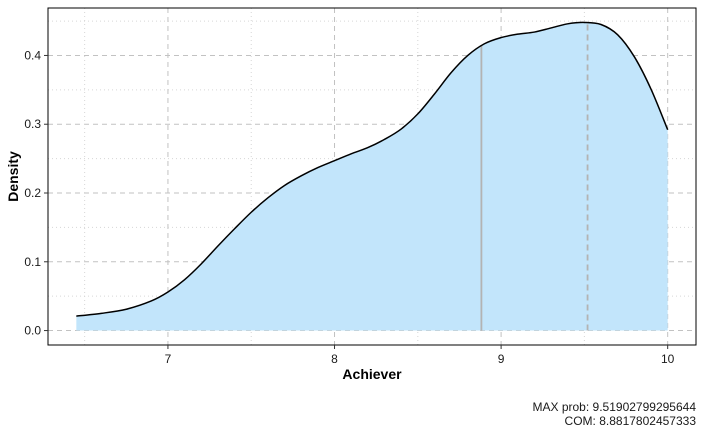  I want to click on y-axis-ticks: 0.0 0.1 0.2 0.3 0.4, so click(36, 193).